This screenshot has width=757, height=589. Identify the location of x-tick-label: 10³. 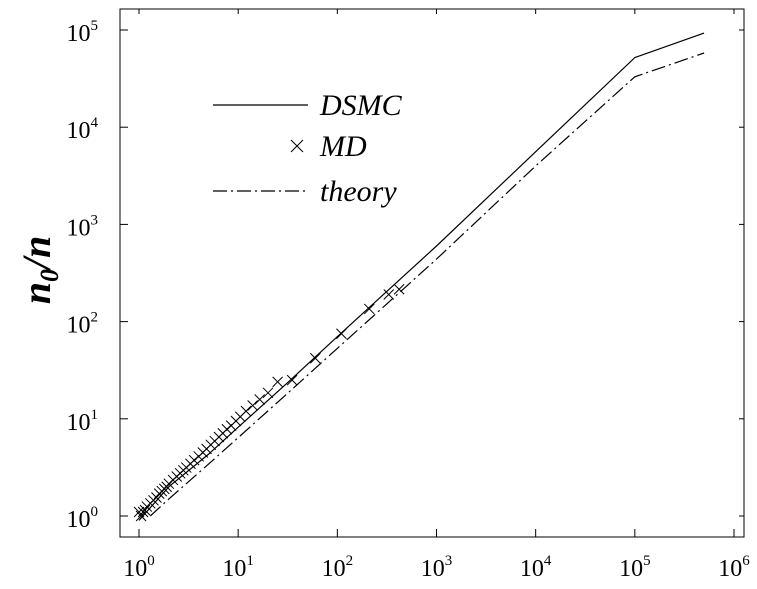
(437, 567).